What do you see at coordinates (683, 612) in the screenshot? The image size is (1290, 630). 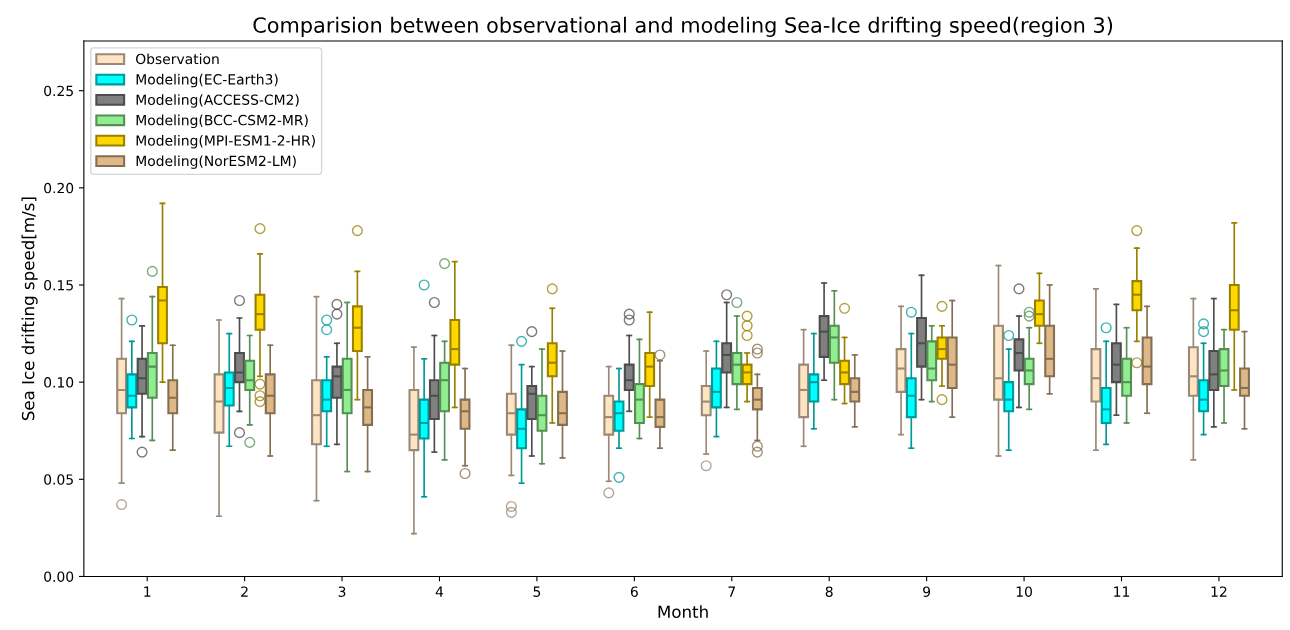 I see `x-axis-title: Month` at bounding box center [683, 612].